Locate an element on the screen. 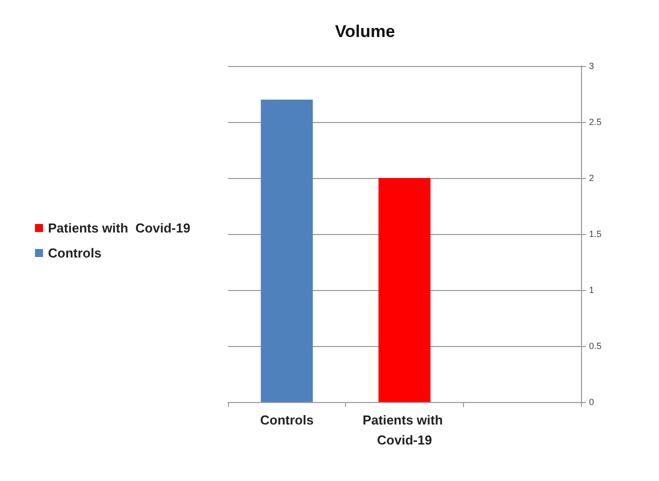 This screenshot has height=481, width=659. legend-label: Patients with Covid-19 is located at coordinates (119, 228).